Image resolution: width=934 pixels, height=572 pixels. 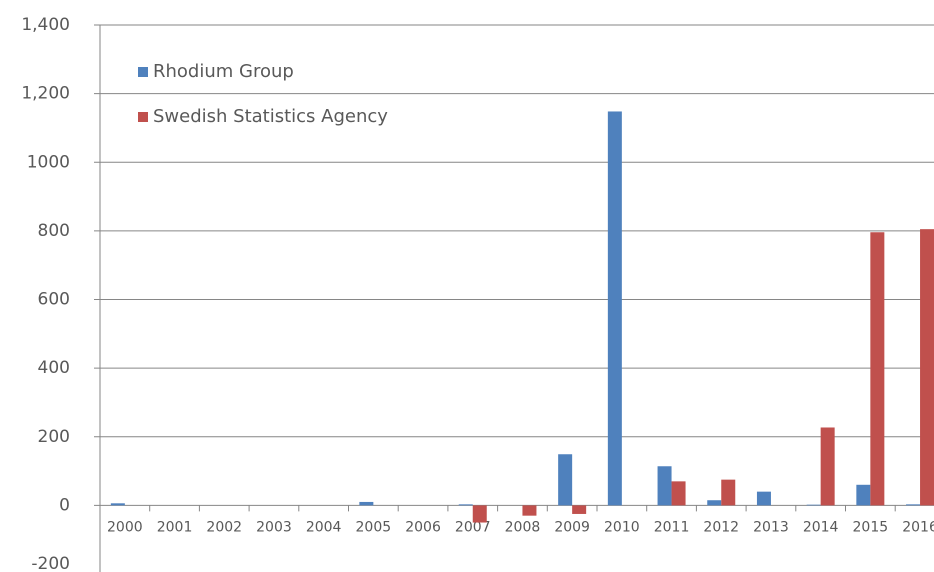 What do you see at coordinates (622, 527) in the screenshot?
I see `x-tick-label: 2010` at bounding box center [622, 527].